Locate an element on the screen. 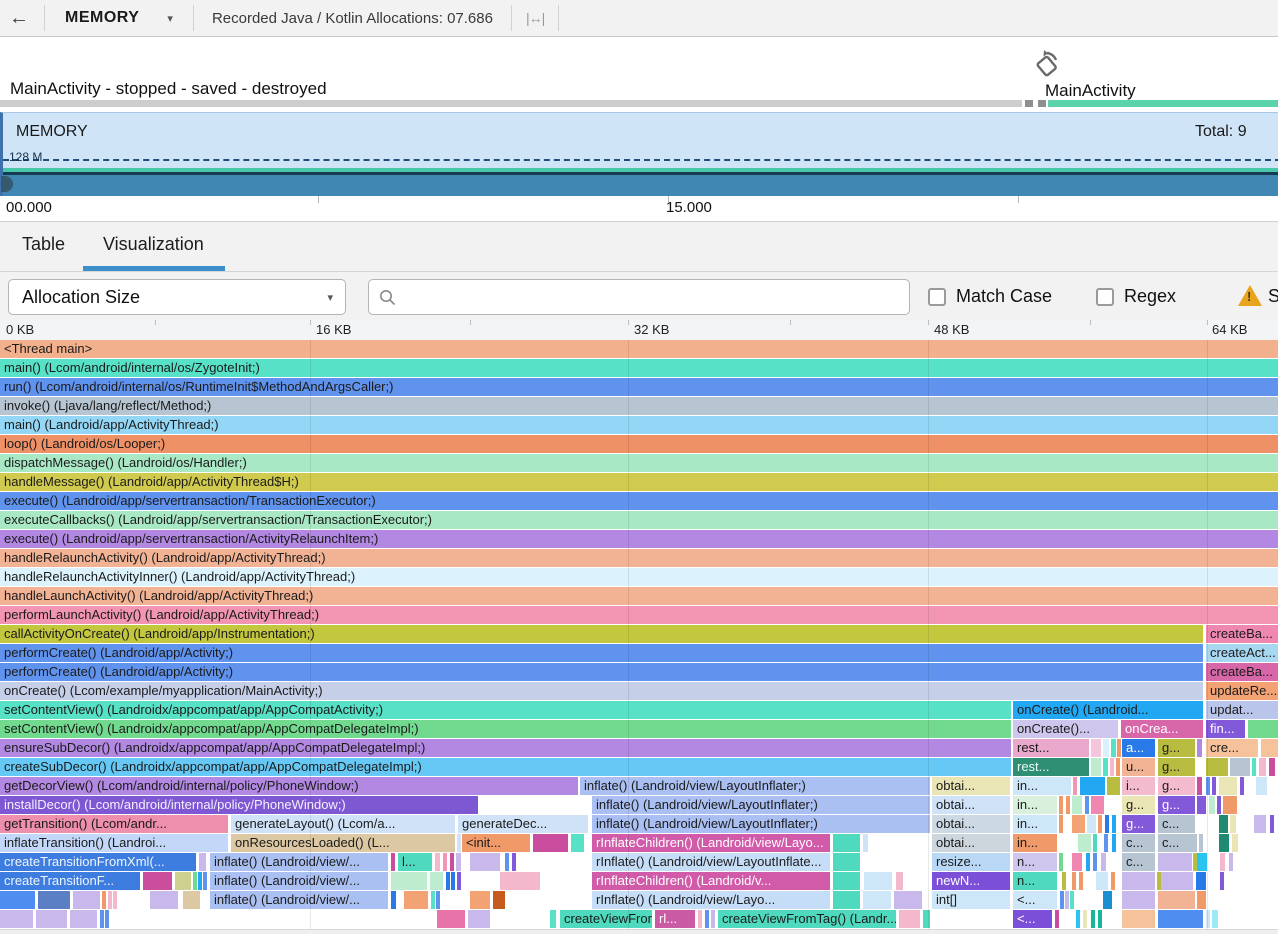 The height and width of the screenshot is (934, 1278). memory-track-dropdown: MEMORY ▾ is located at coordinates (119, 18).